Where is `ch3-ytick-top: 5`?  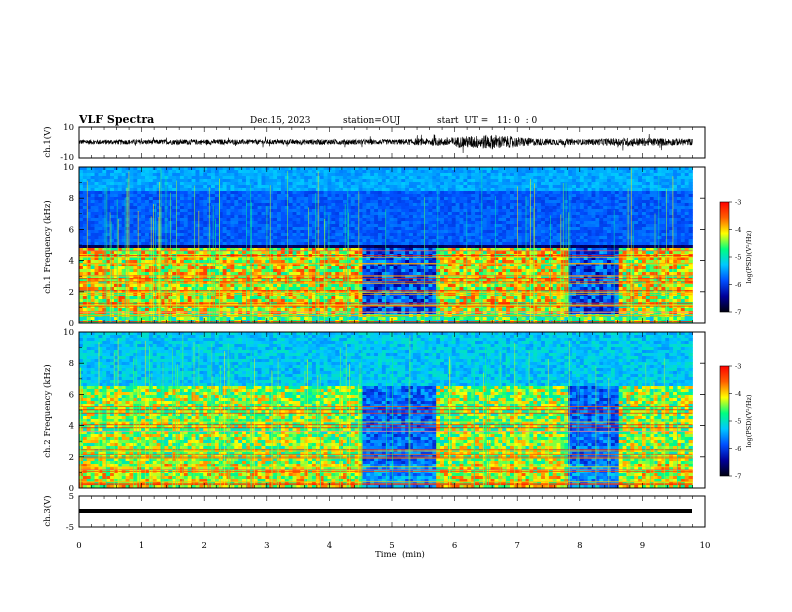 ch3-ytick-top: 5 is located at coordinates (71, 497).